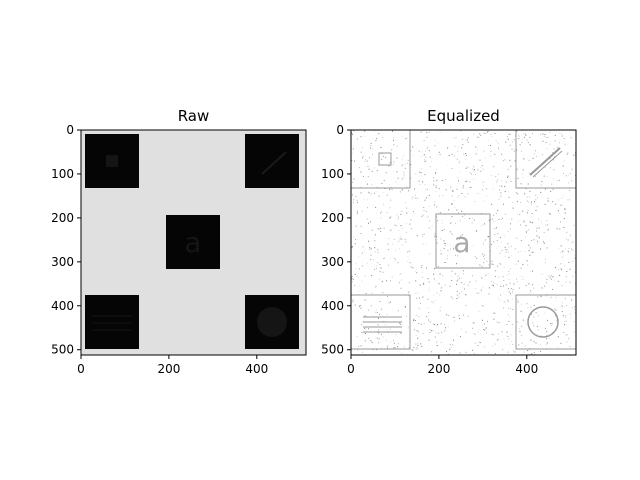 Image resolution: width=640 pixels, height=480 pixels. What do you see at coordinates (381, 159) in the screenshot?
I see `eq-outline-top-left` at bounding box center [381, 159].